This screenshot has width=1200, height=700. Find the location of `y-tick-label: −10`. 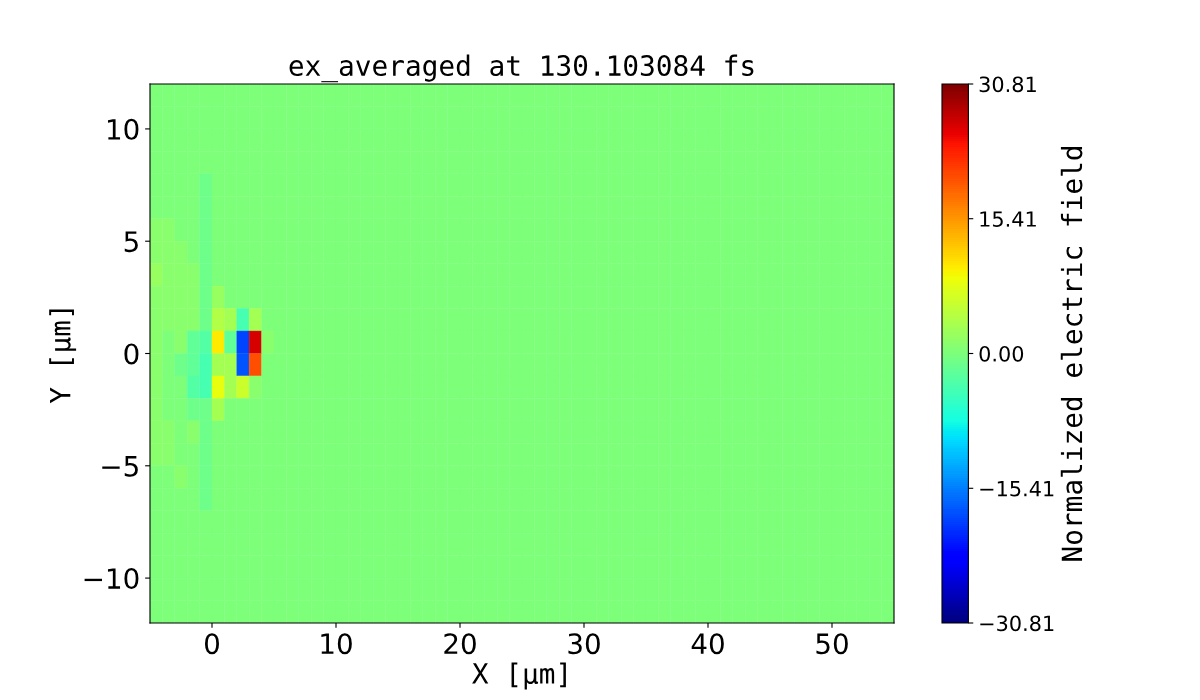

y-tick-label: −10 is located at coordinates (111, 579).